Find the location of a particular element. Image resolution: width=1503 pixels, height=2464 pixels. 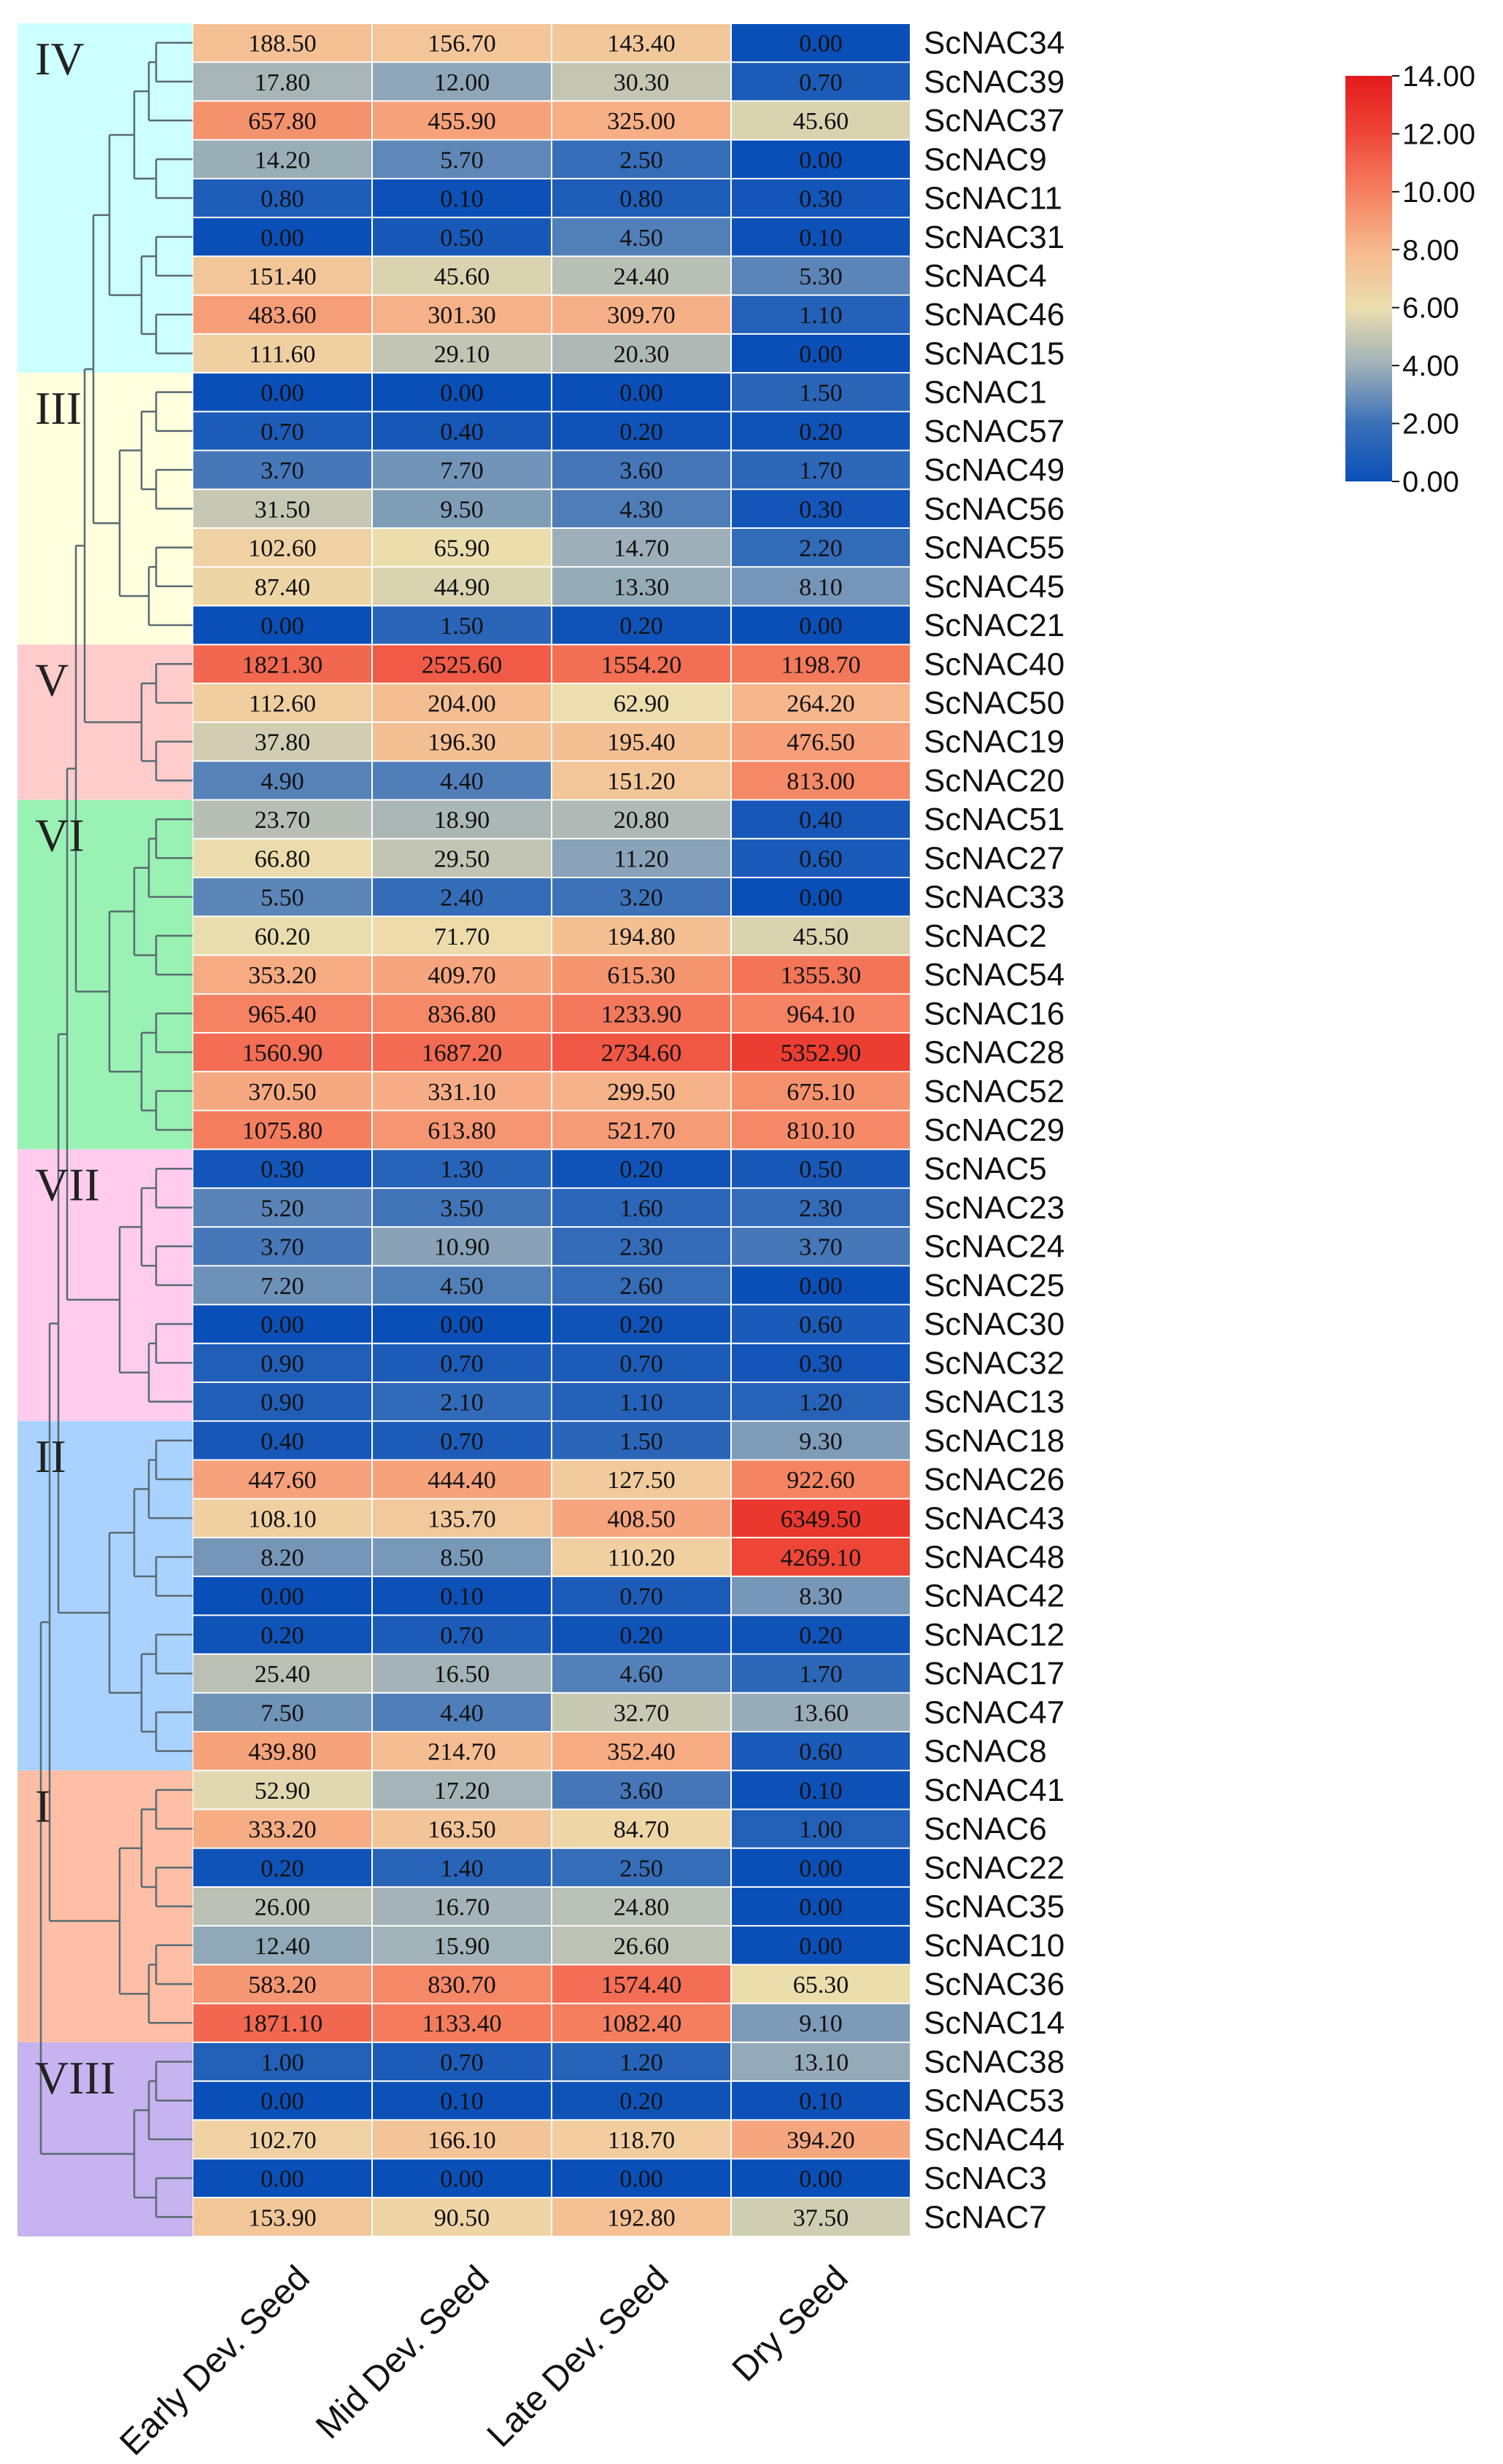

cell-value-label: 1687.20 is located at coordinates (462, 1054).